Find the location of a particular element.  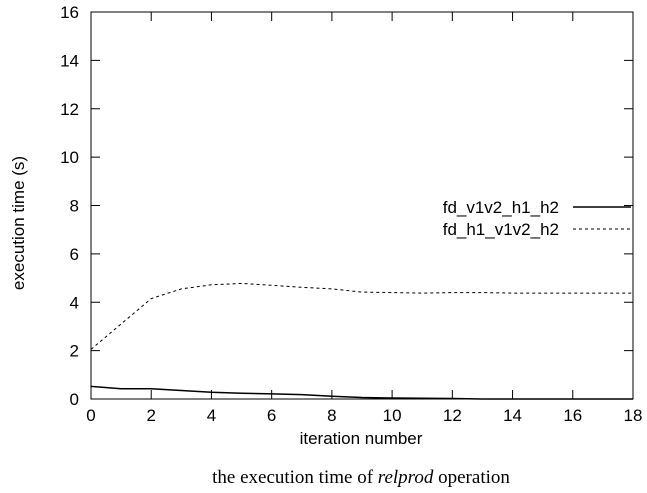

y-tick-label: 4 is located at coordinates (74, 302).